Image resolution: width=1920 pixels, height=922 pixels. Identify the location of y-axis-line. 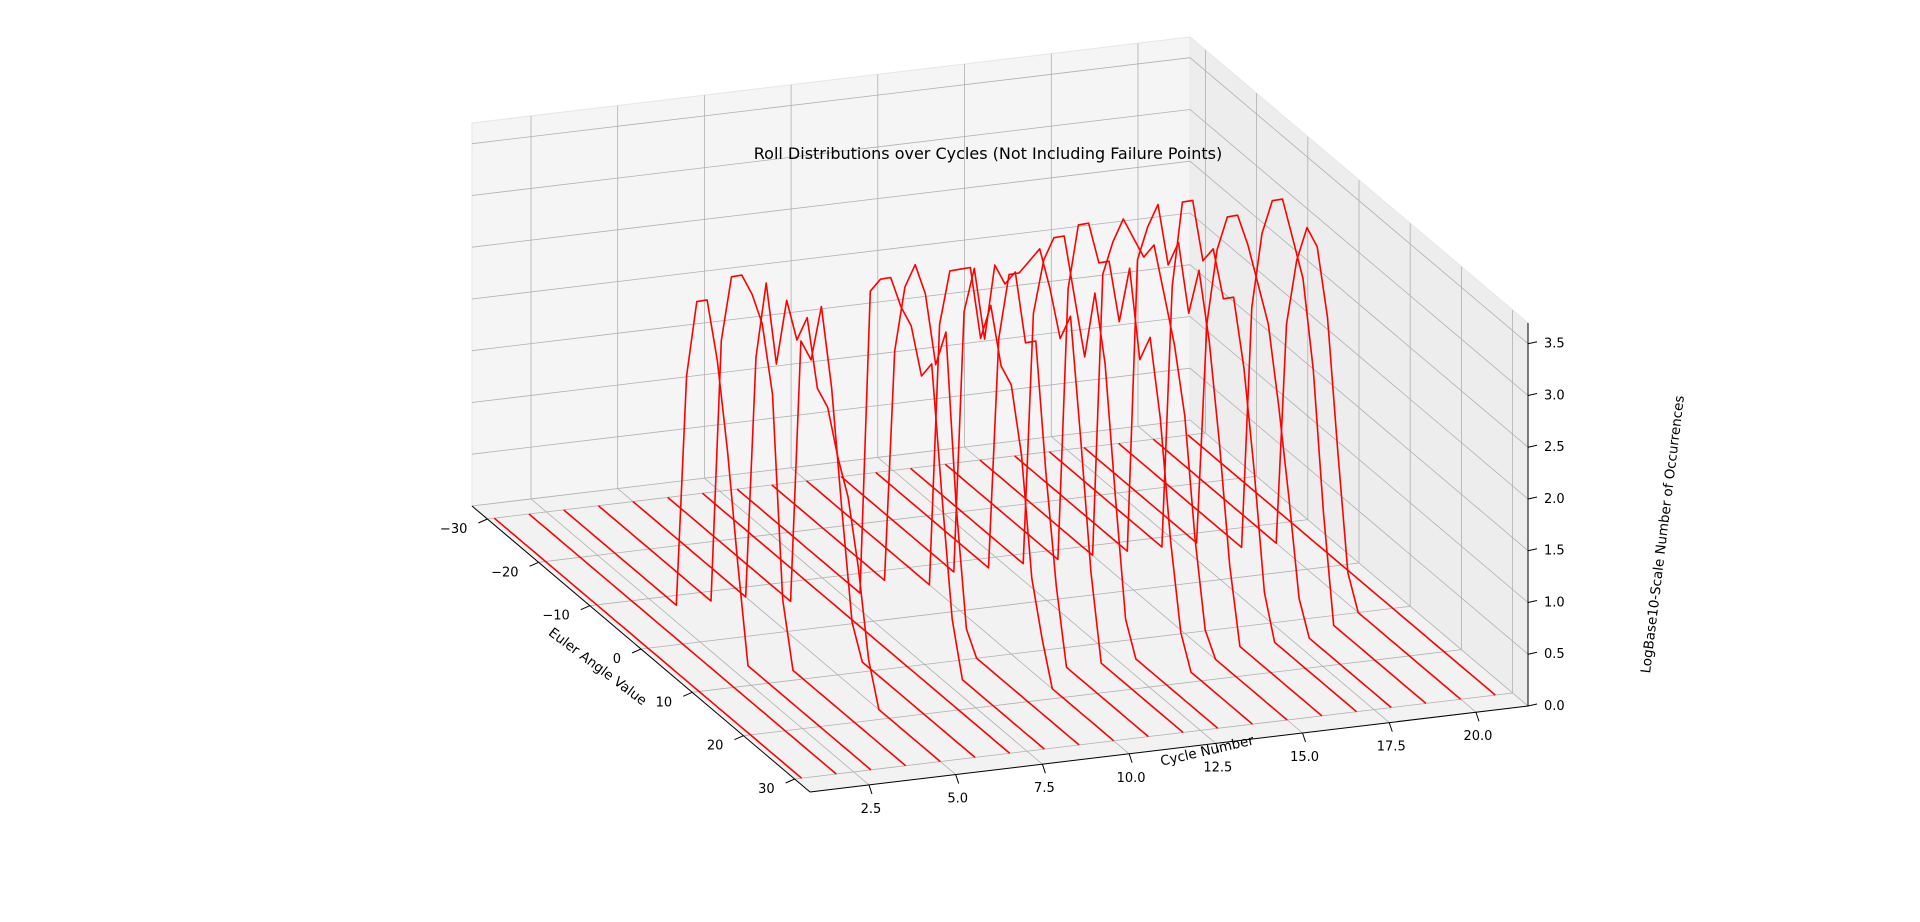
(1169, 749).